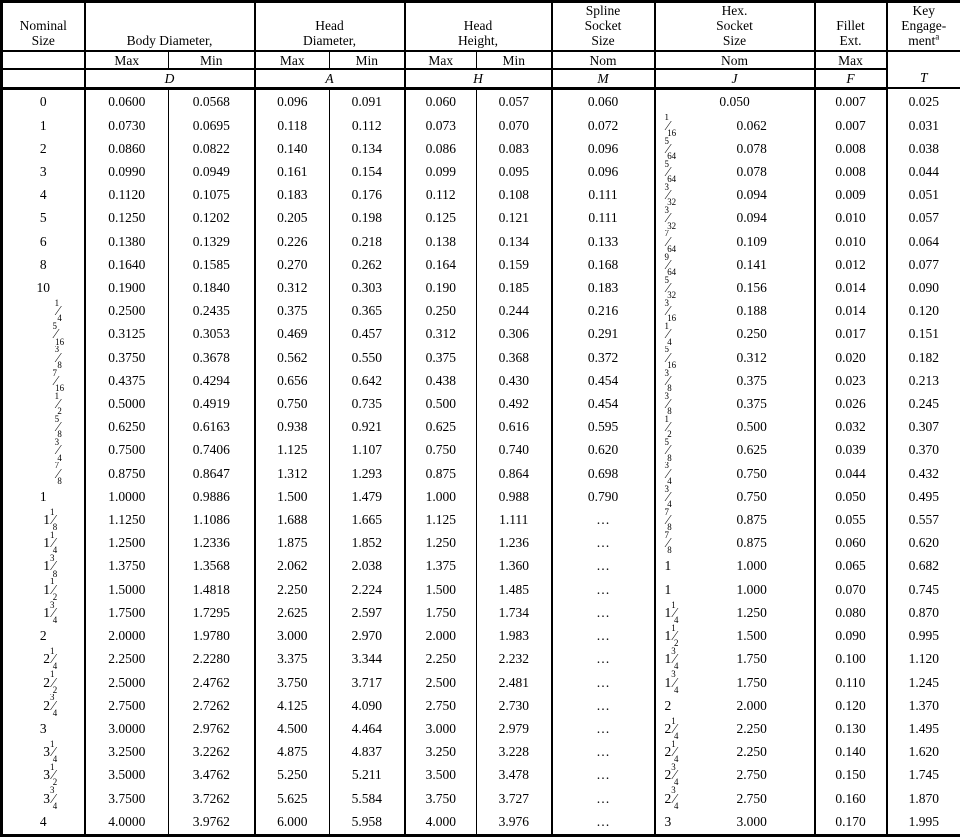  I want to click on cell-key-engagement: 1.995, so click(923, 822).